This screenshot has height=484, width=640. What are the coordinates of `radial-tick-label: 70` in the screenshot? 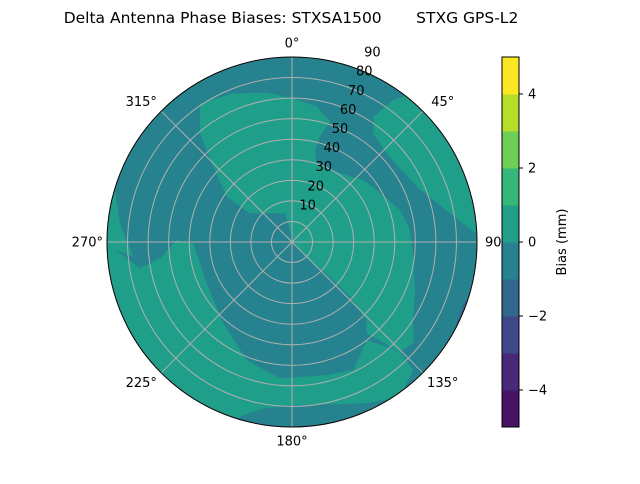 It's located at (356, 91).